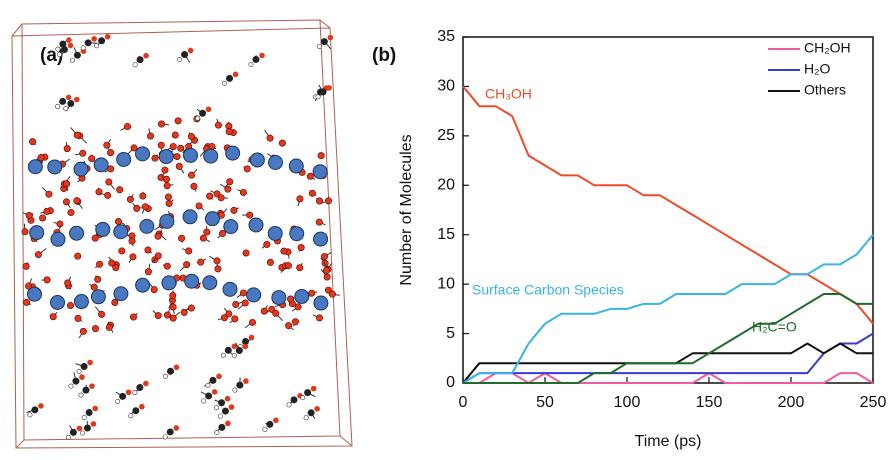 Image resolution: width=896 pixels, height=460 pixels. Describe the element at coordinates (668, 441) in the screenshot. I see `x-axis-title: Time (ps)` at that location.